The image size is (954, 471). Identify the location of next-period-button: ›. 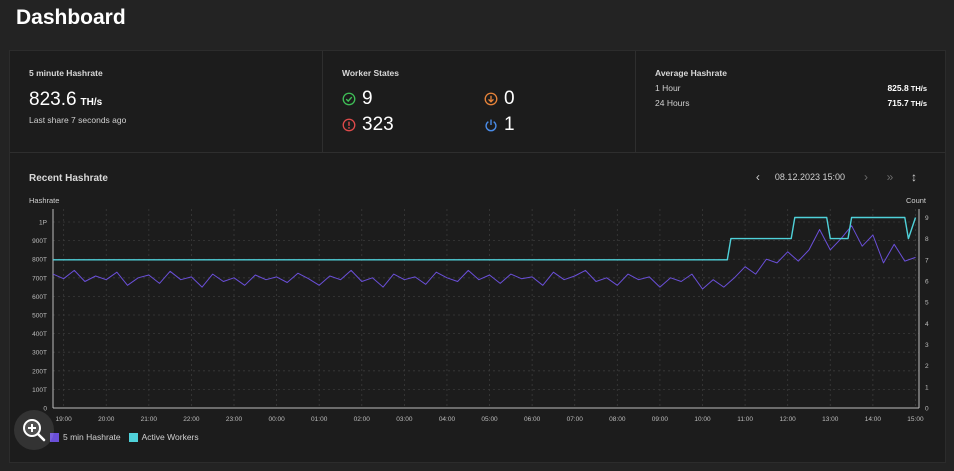
(866, 177).